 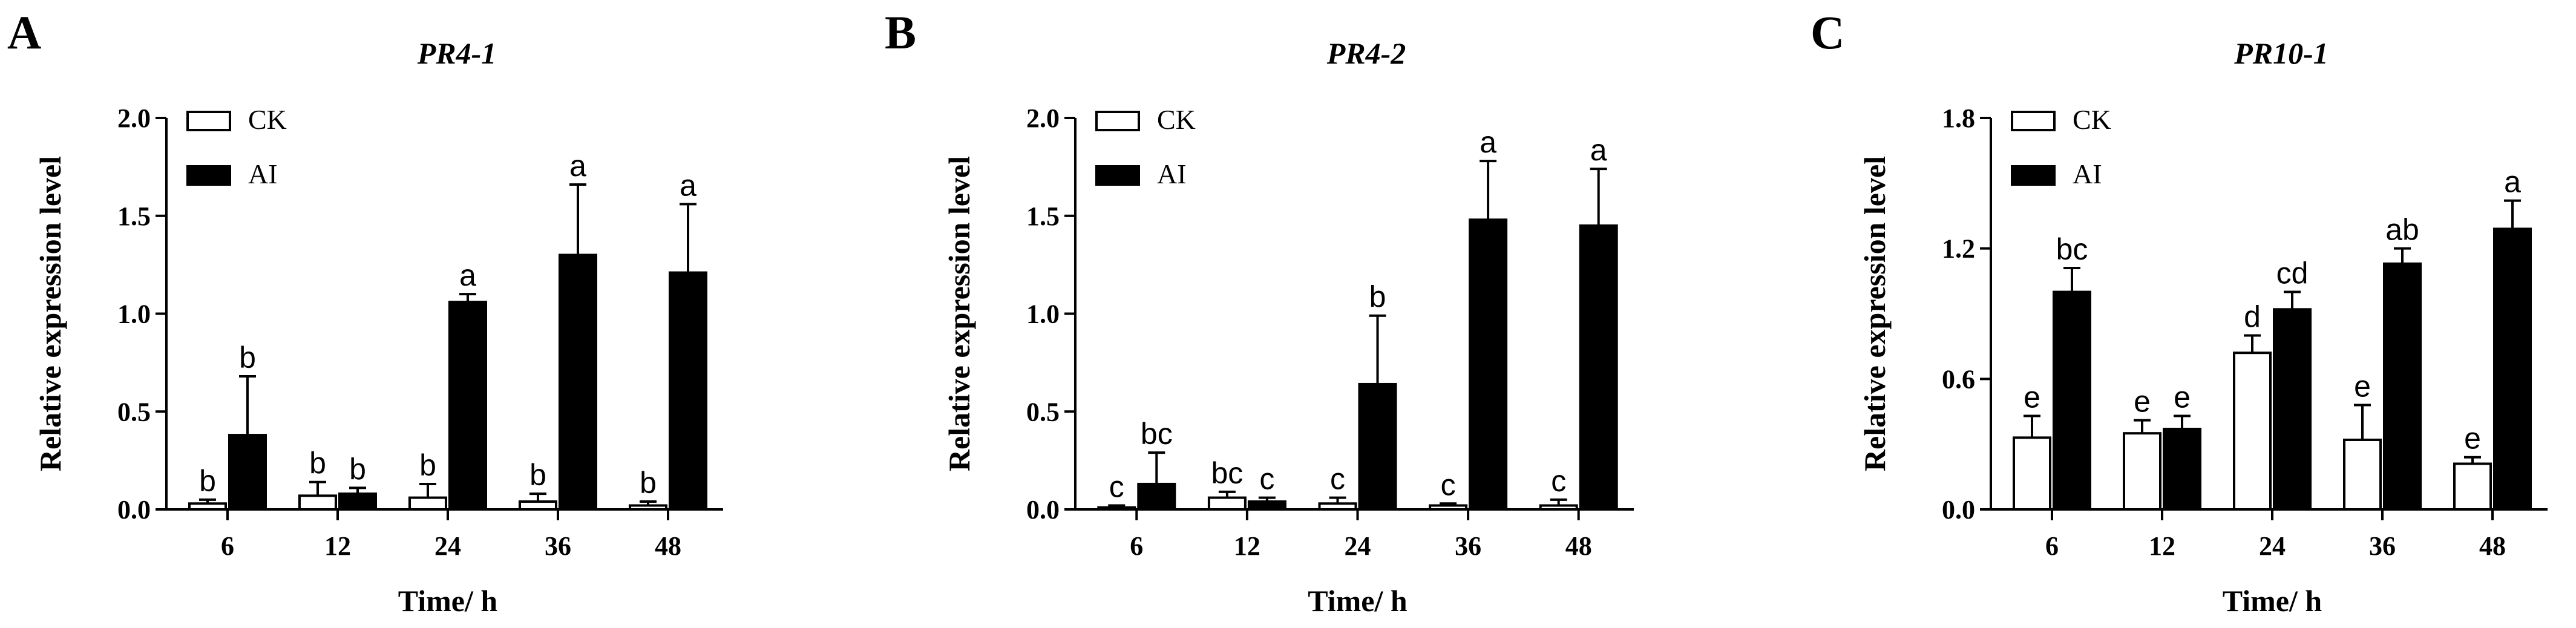 What do you see at coordinates (134, 412) in the screenshot?
I see `y-tick-label: 0.5` at bounding box center [134, 412].